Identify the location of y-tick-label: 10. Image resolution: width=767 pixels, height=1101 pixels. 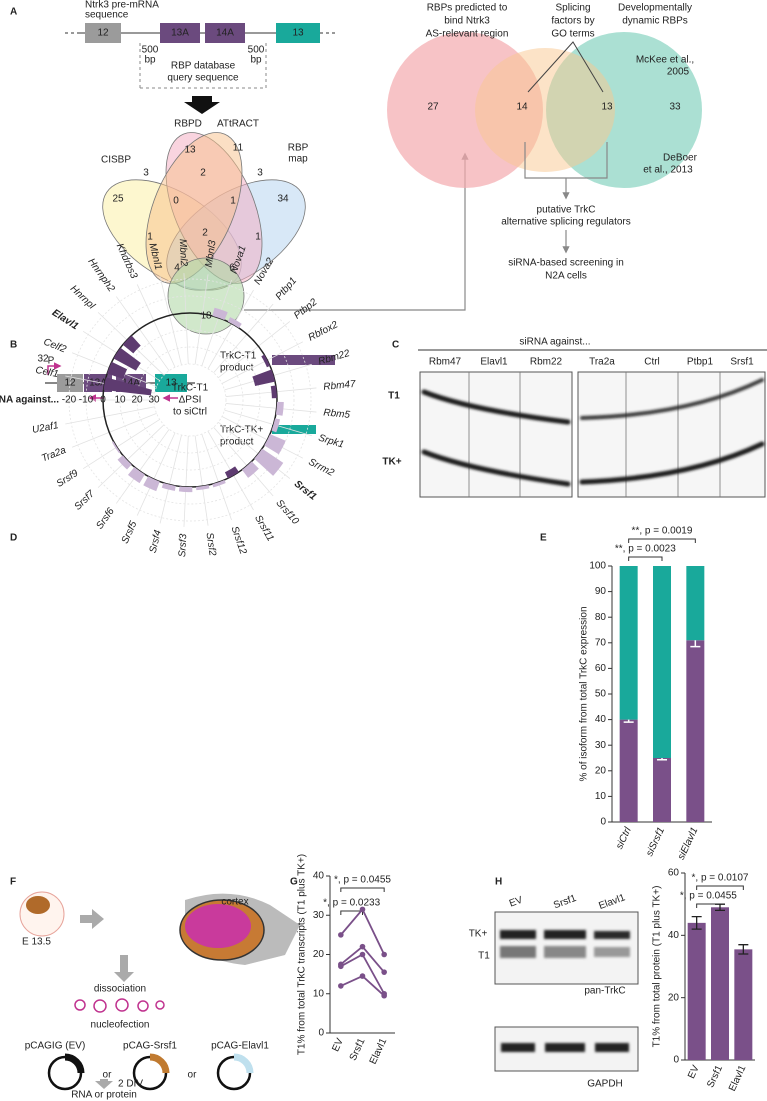
(601, 796).